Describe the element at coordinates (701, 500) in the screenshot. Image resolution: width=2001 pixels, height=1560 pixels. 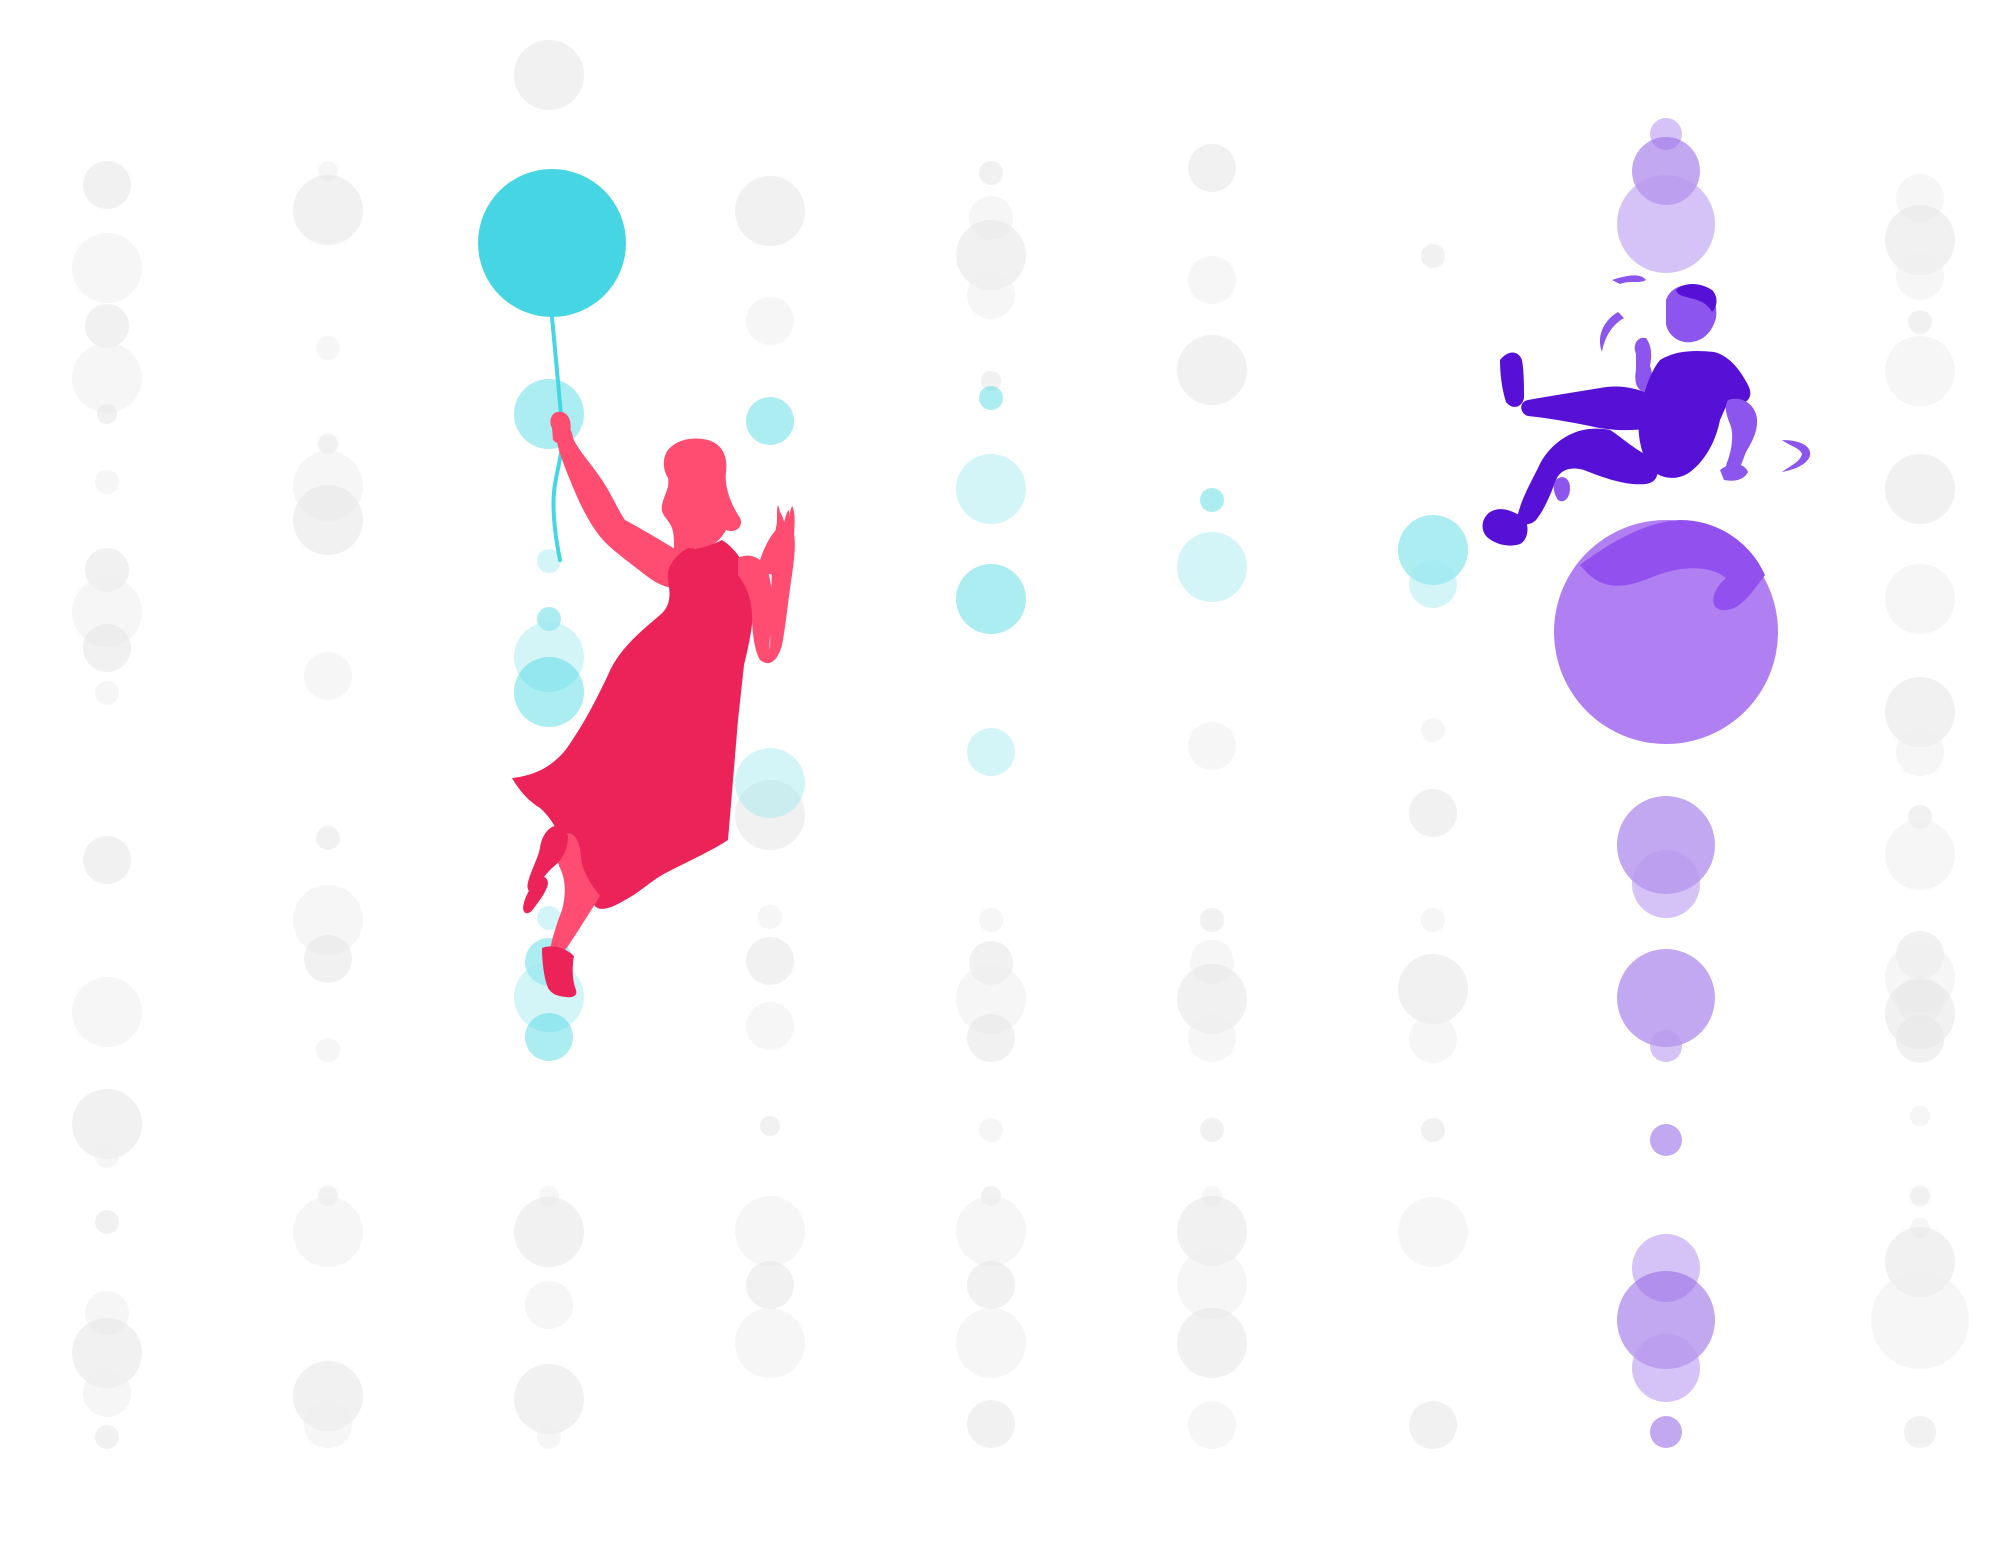
I see `woman-head-icon` at that location.